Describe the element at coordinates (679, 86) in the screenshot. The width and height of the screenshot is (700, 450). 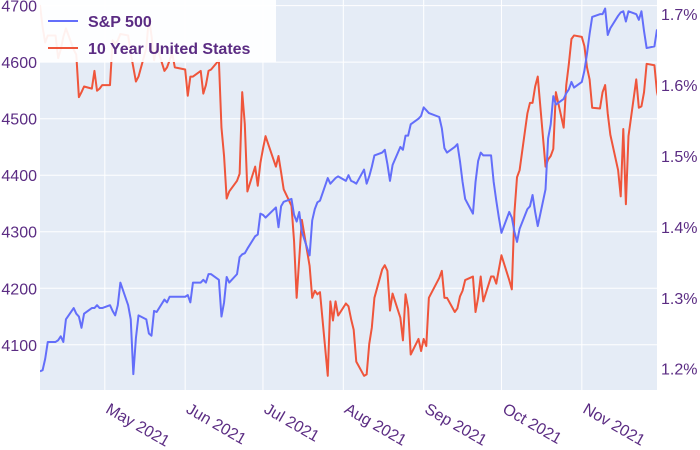
I see `right-tick-label: 1.6%` at that location.